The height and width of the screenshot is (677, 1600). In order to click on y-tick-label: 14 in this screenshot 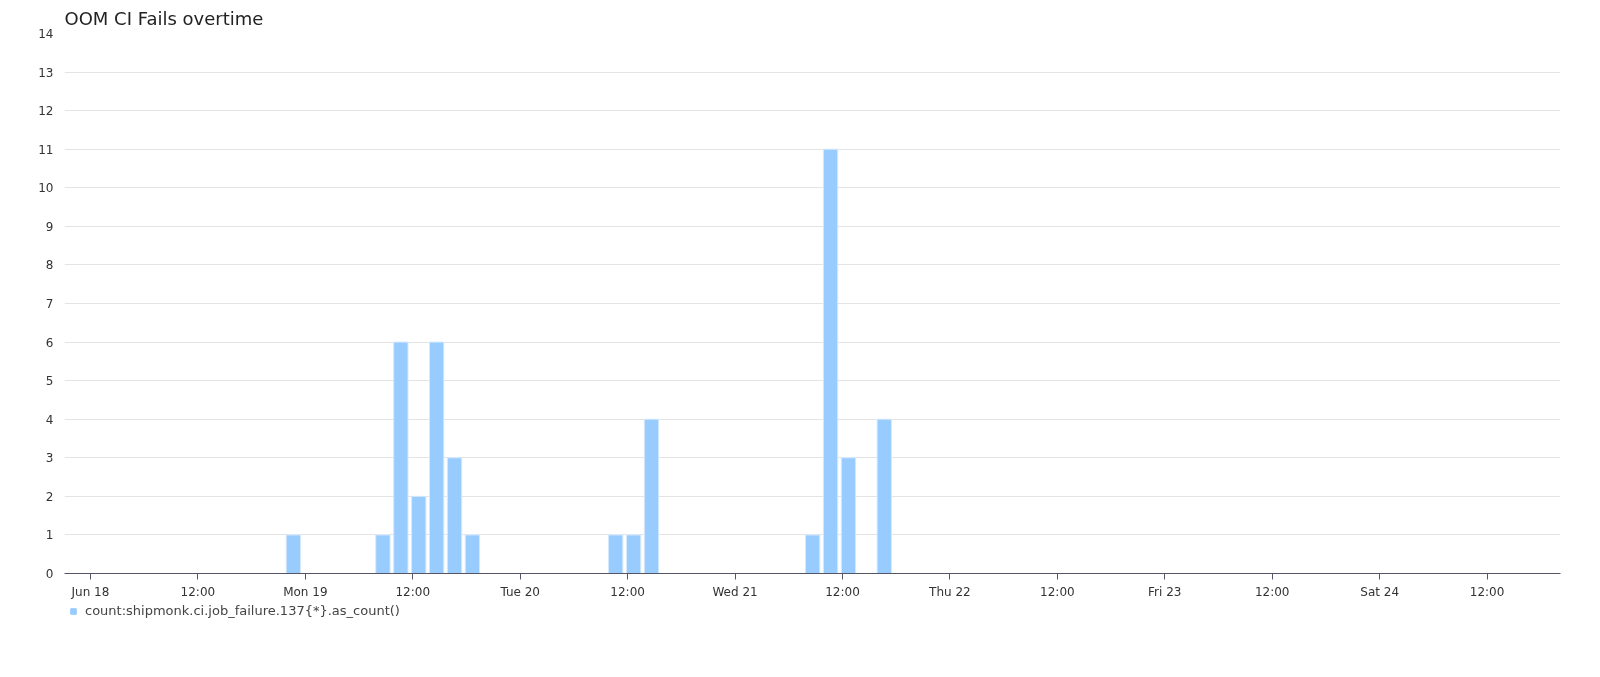, I will do `click(46, 34)`.